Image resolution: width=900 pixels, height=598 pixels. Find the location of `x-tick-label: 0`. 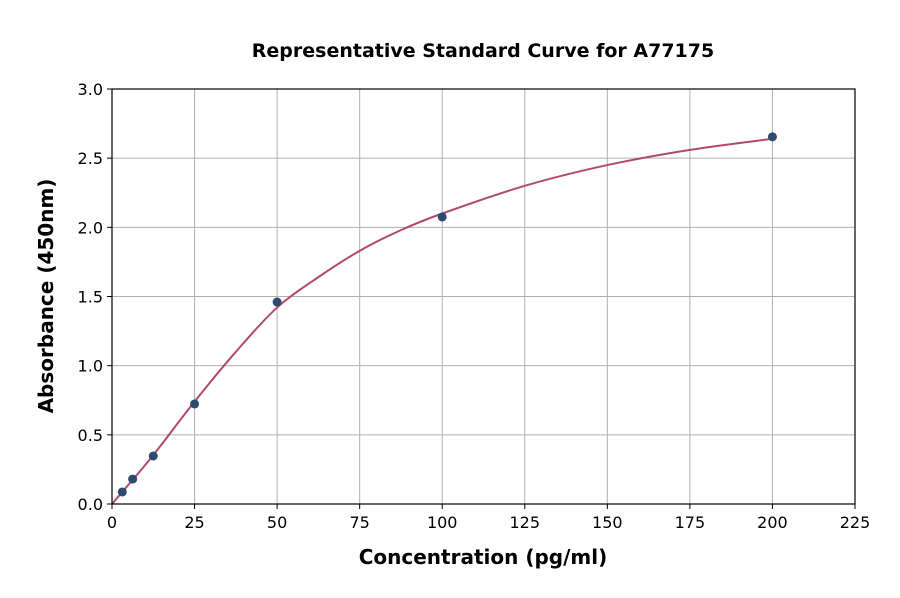

x-tick-label: 0 is located at coordinates (112, 522).